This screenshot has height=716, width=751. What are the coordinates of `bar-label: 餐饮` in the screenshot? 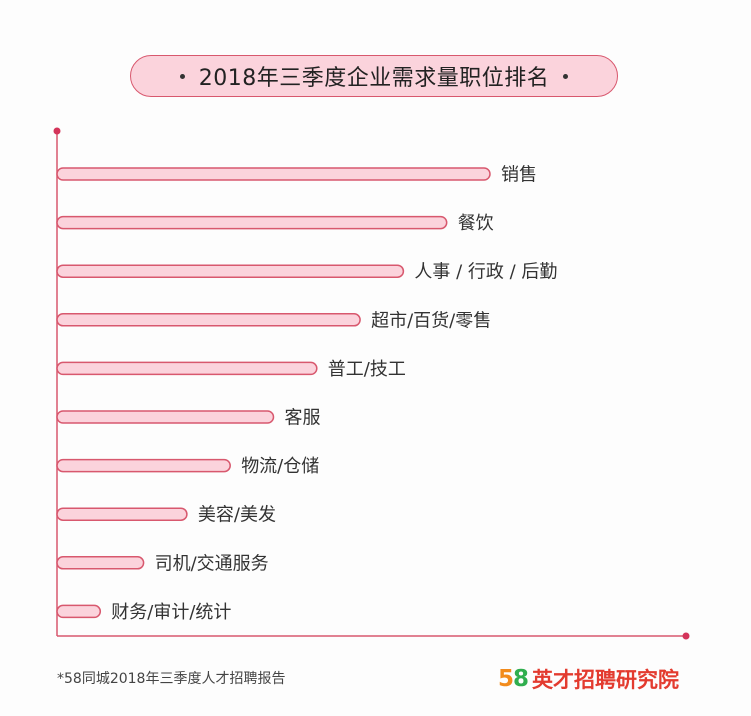 It's located at (476, 223).